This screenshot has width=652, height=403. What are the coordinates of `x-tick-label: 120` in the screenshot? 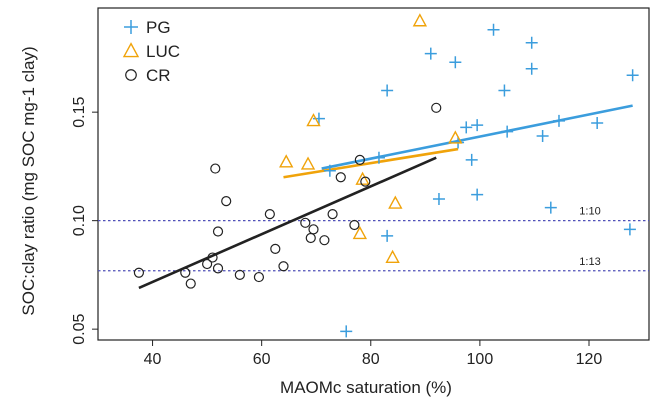 It's located at (589, 359).